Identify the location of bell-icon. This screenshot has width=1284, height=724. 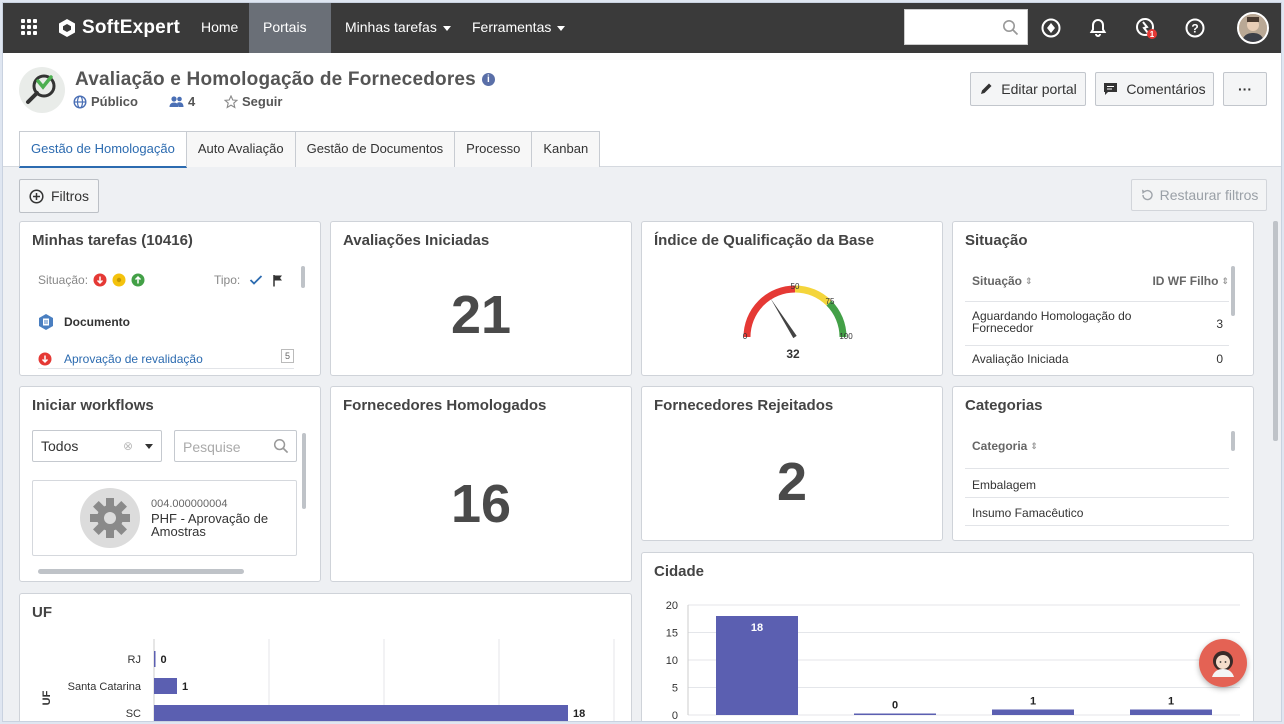
(1098, 28).